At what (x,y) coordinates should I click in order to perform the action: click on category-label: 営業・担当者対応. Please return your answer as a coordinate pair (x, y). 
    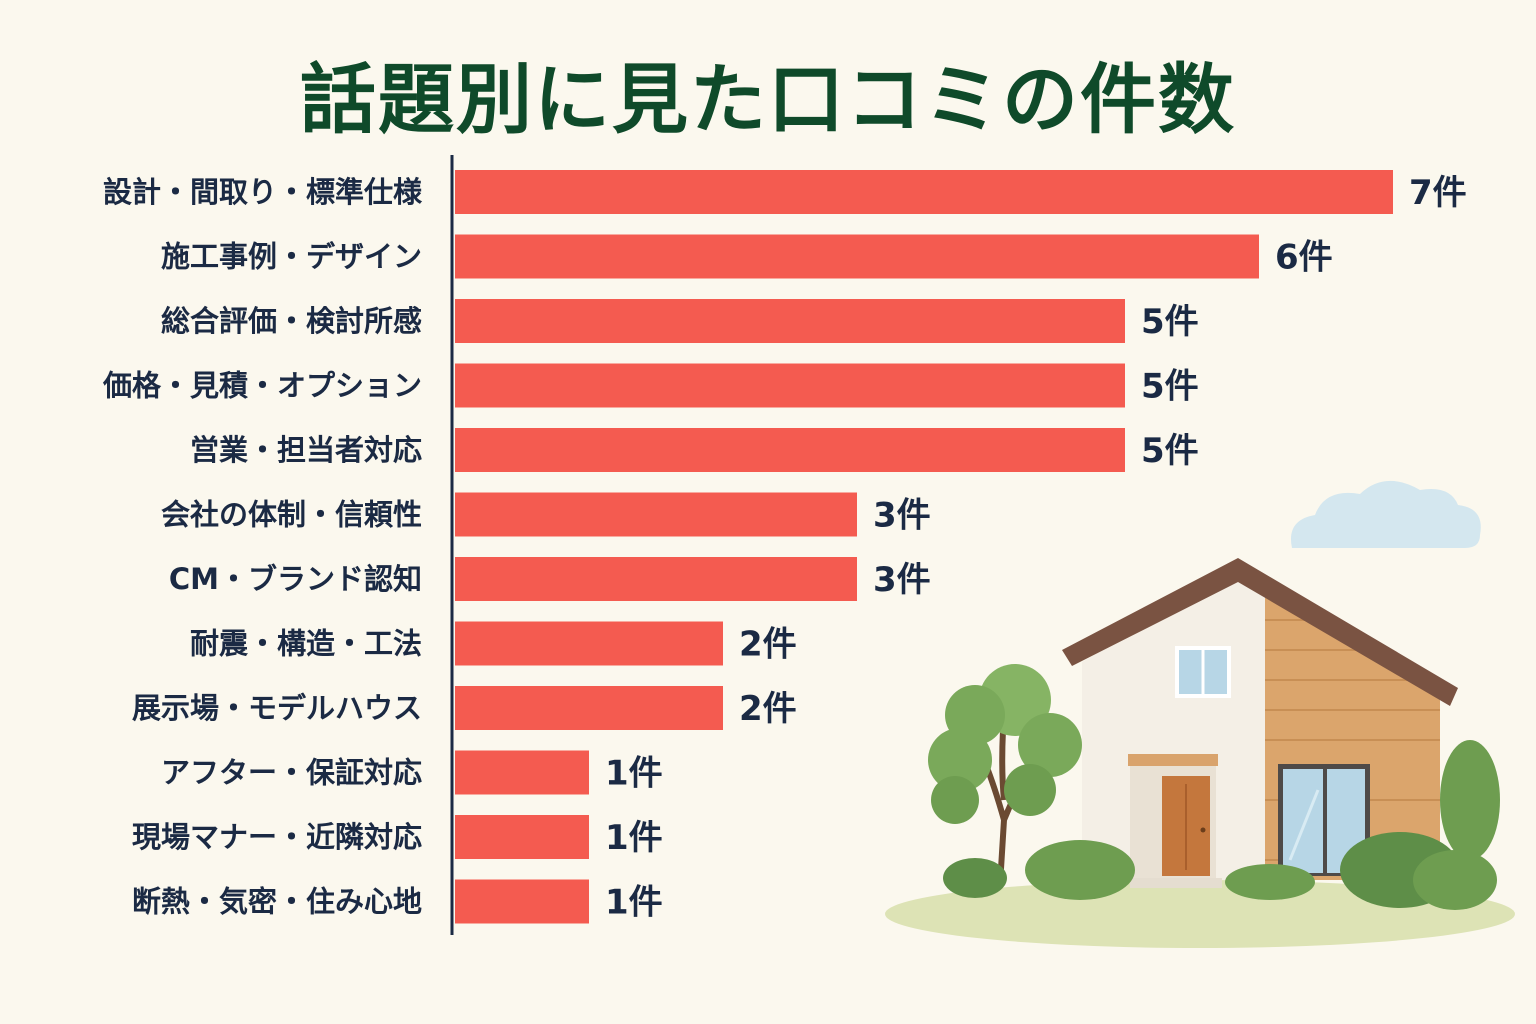
    Looking at the image, I should click on (306, 450).